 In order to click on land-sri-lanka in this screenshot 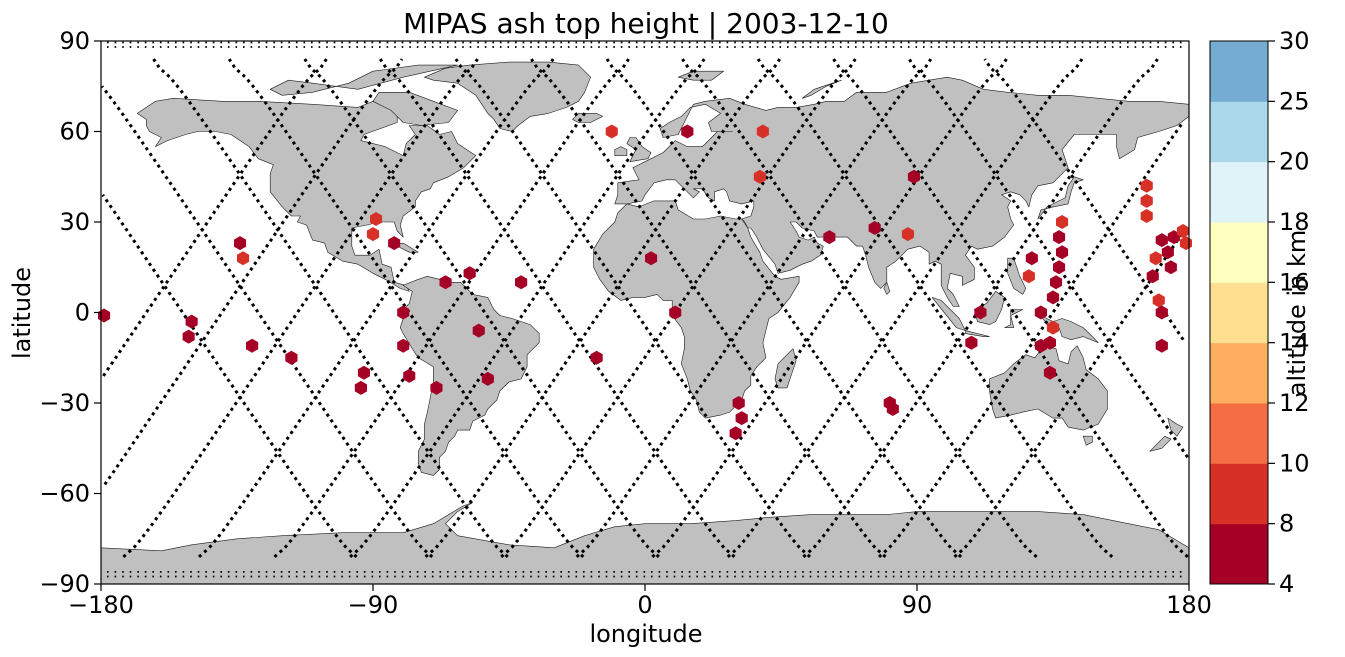, I will do `click(887, 288)`.